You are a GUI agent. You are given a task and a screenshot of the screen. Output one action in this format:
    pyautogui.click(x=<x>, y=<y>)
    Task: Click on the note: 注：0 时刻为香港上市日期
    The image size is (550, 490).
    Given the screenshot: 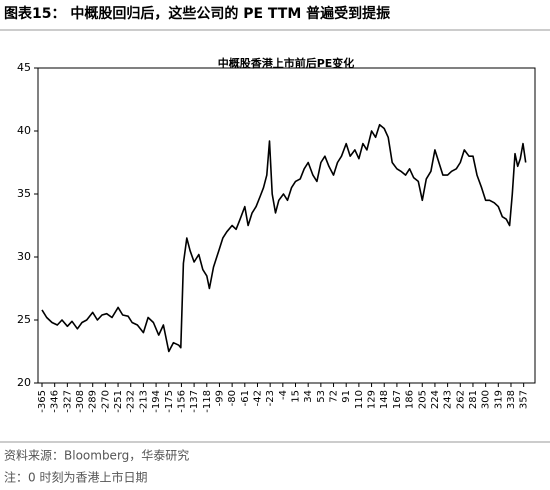 What is the action you would take?
    pyautogui.click(x=75, y=477)
    